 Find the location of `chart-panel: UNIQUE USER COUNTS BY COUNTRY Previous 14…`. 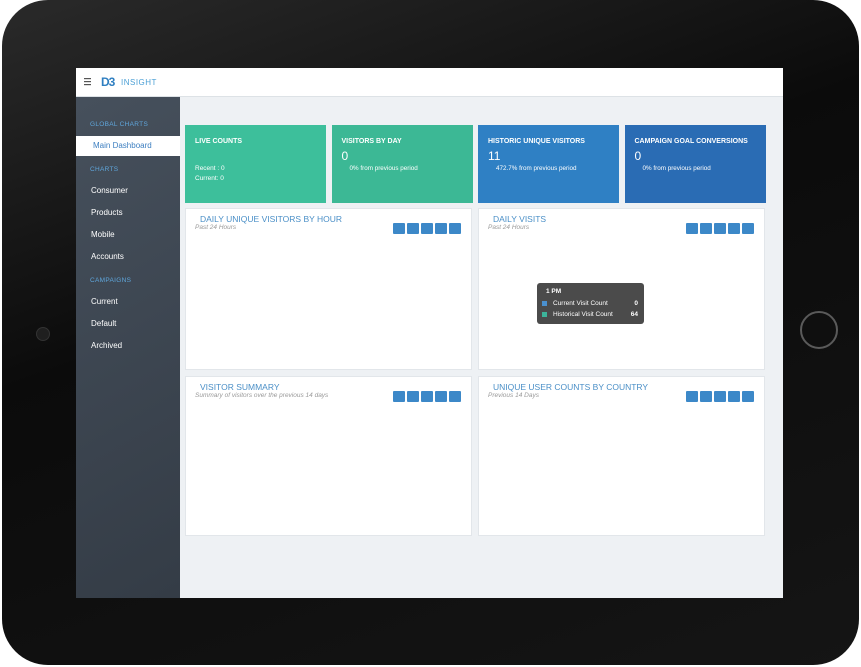

chart-panel: UNIQUE USER COUNTS BY COUNTRY Previous 14… is located at coordinates (621, 456).